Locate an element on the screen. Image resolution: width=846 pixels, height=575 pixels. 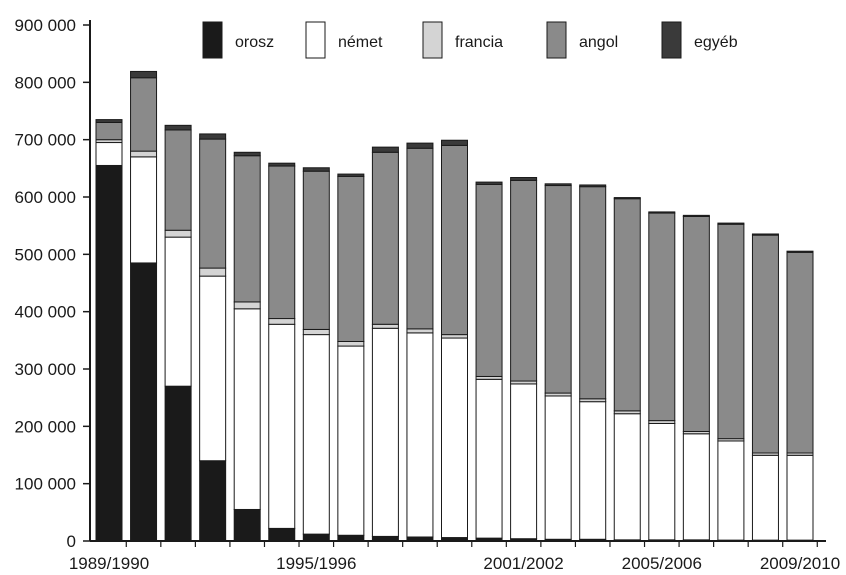
x-tick-label-3: 2005/2006 is located at coordinates (662, 563).